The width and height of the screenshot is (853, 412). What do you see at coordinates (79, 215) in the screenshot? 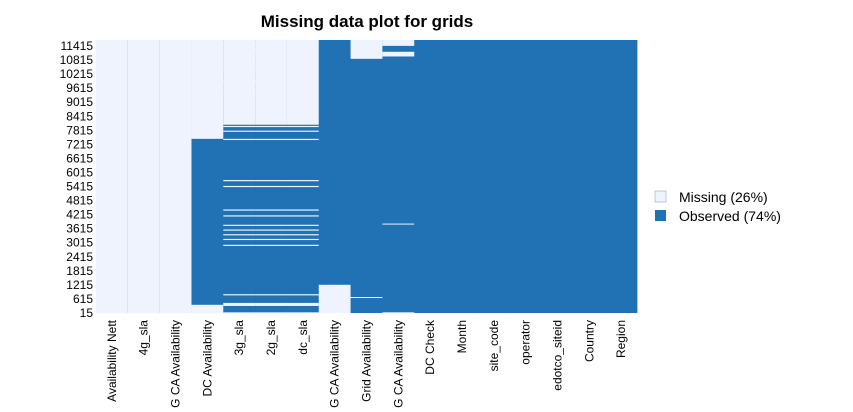
I see `y-tick-label: 4215` at bounding box center [79, 215].